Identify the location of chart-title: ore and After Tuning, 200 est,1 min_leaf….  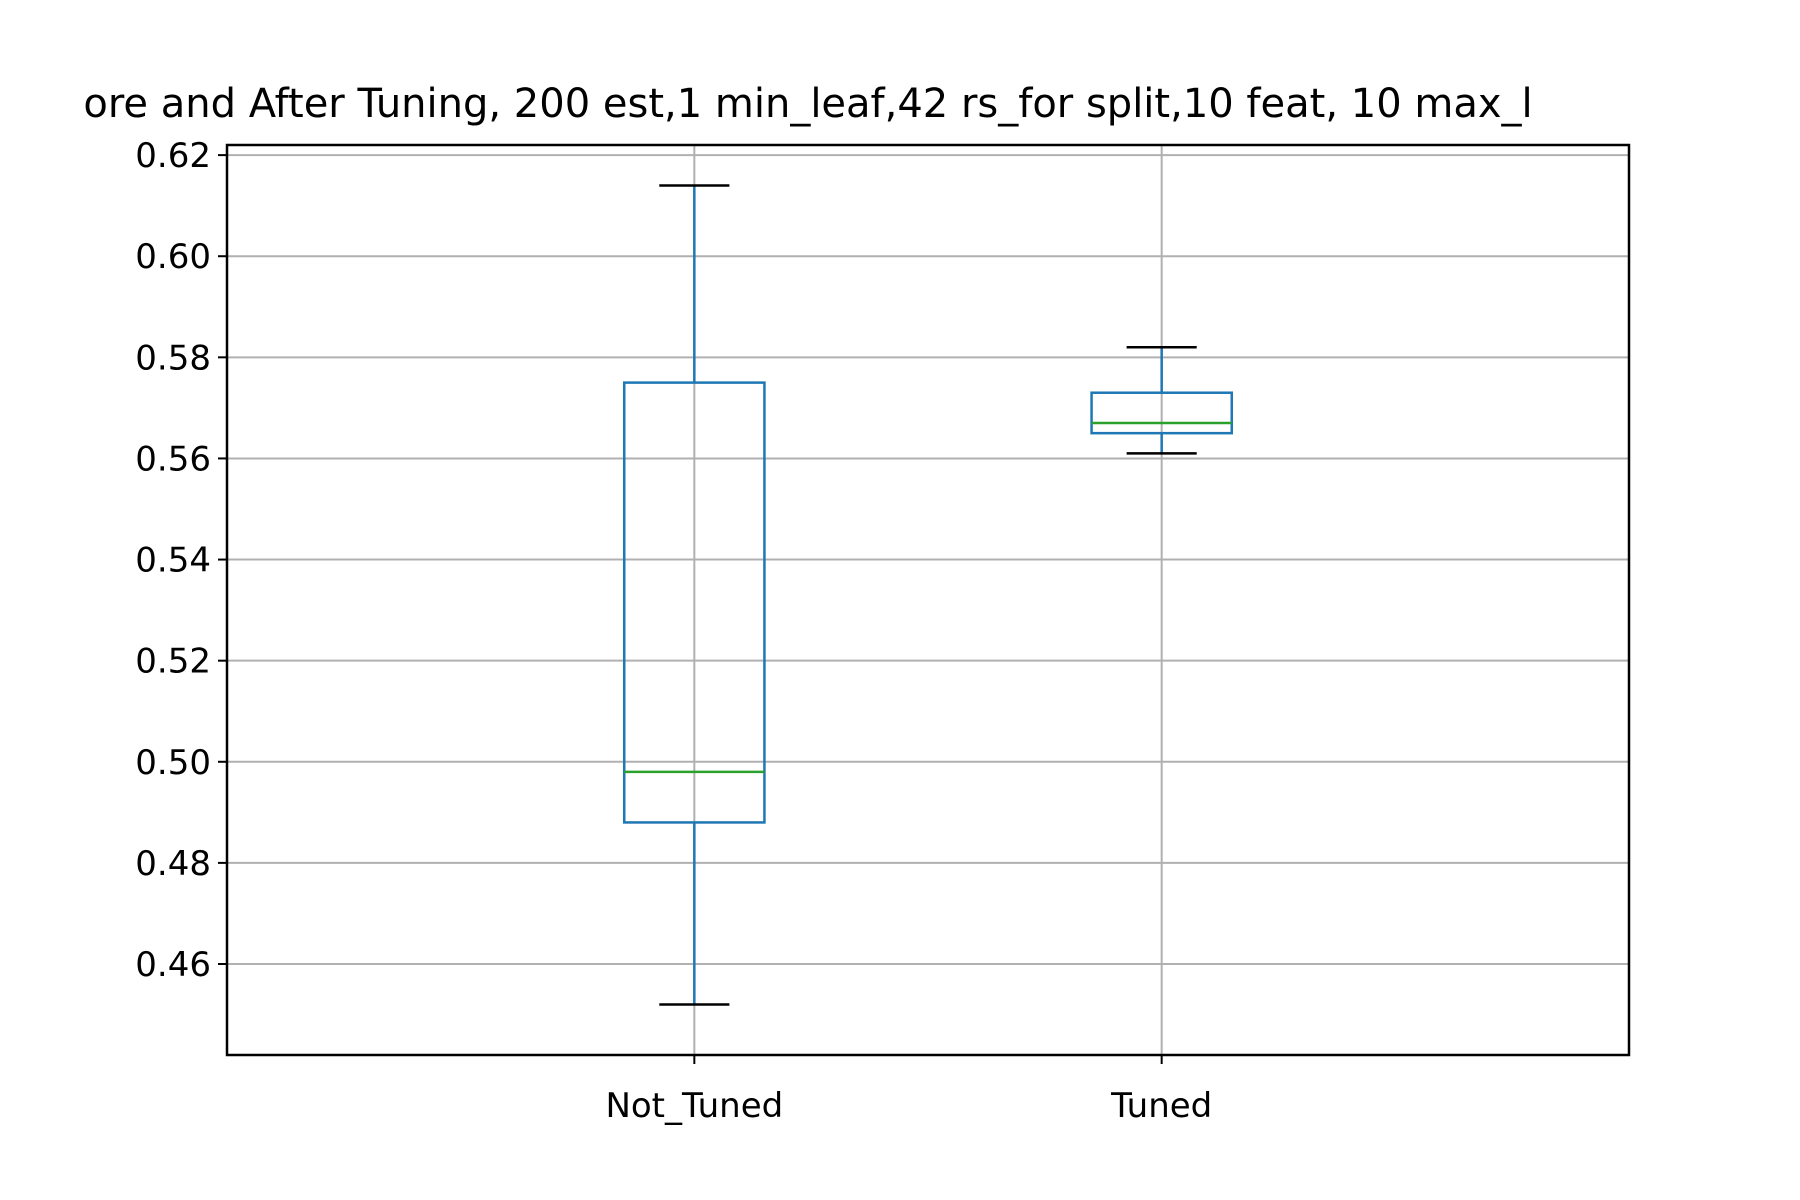
(807, 104).